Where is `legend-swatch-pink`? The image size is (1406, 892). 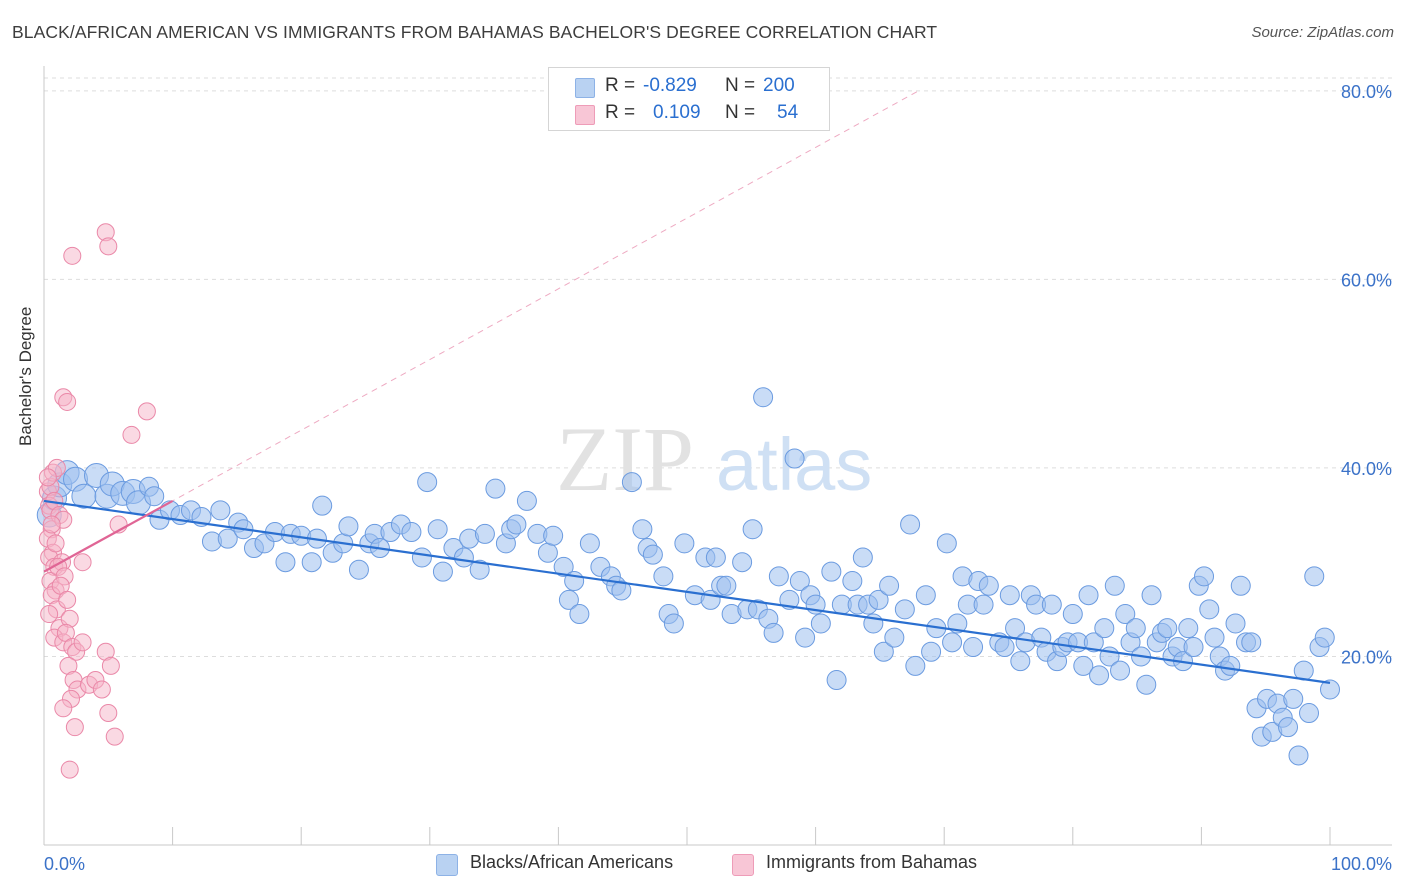 legend-swatch-pink is located at coordinates (585, 115).